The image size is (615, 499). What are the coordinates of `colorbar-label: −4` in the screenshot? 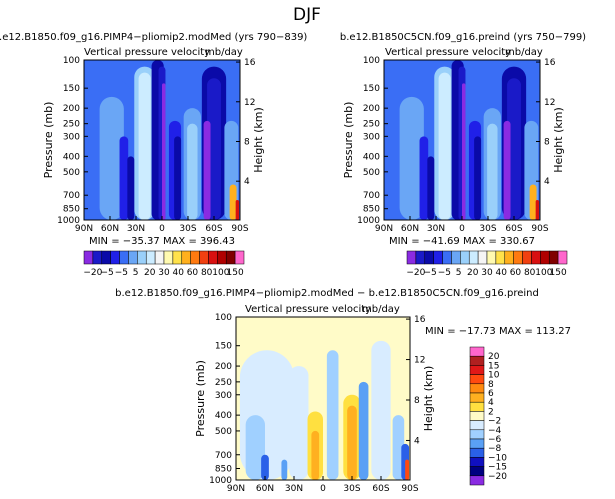 It's located at (495, 431).